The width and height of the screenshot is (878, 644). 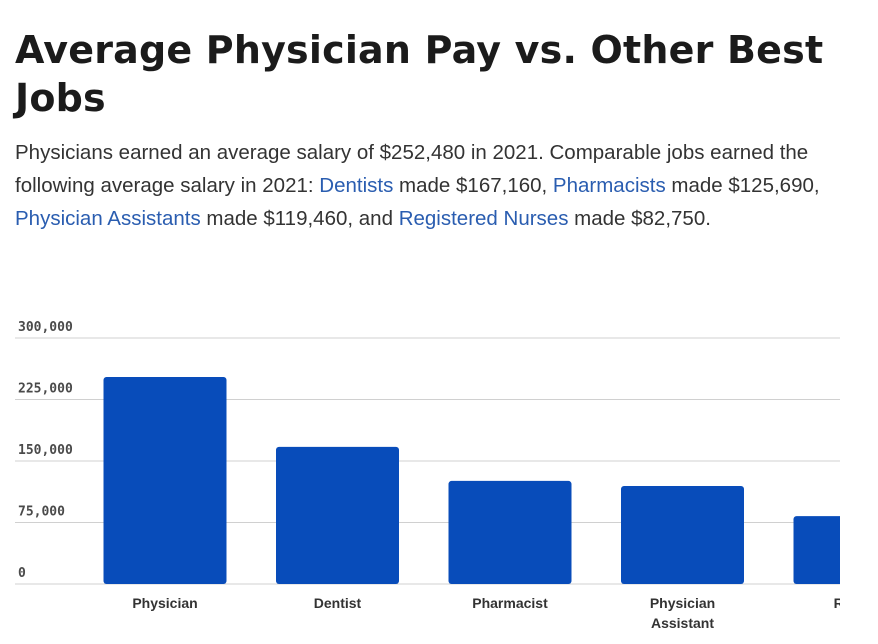 What do you see at coordinates (609, 185) in the screenshot?
I see `pharmacists-link: Pharmacists` at bounding box center [609, 185].